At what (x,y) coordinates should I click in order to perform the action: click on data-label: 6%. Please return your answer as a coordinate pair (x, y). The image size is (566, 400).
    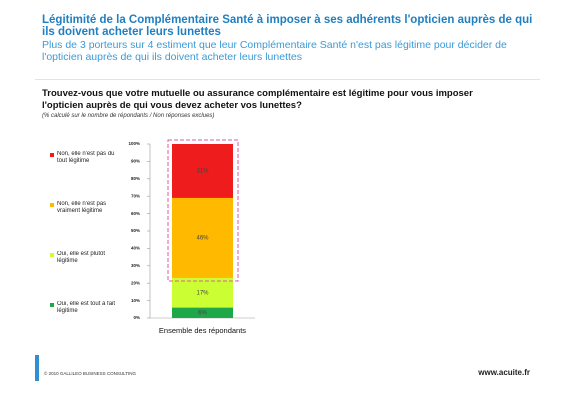
    Looking at the image, I should click on (202, 313).